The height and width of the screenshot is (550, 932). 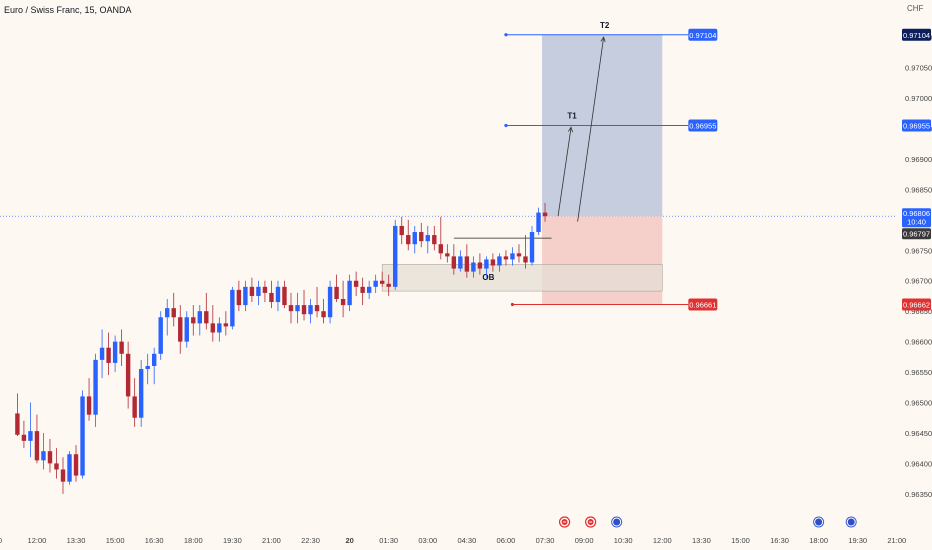 I want to click on y-tick-label: 0.96700, so click(x=918, y=281).